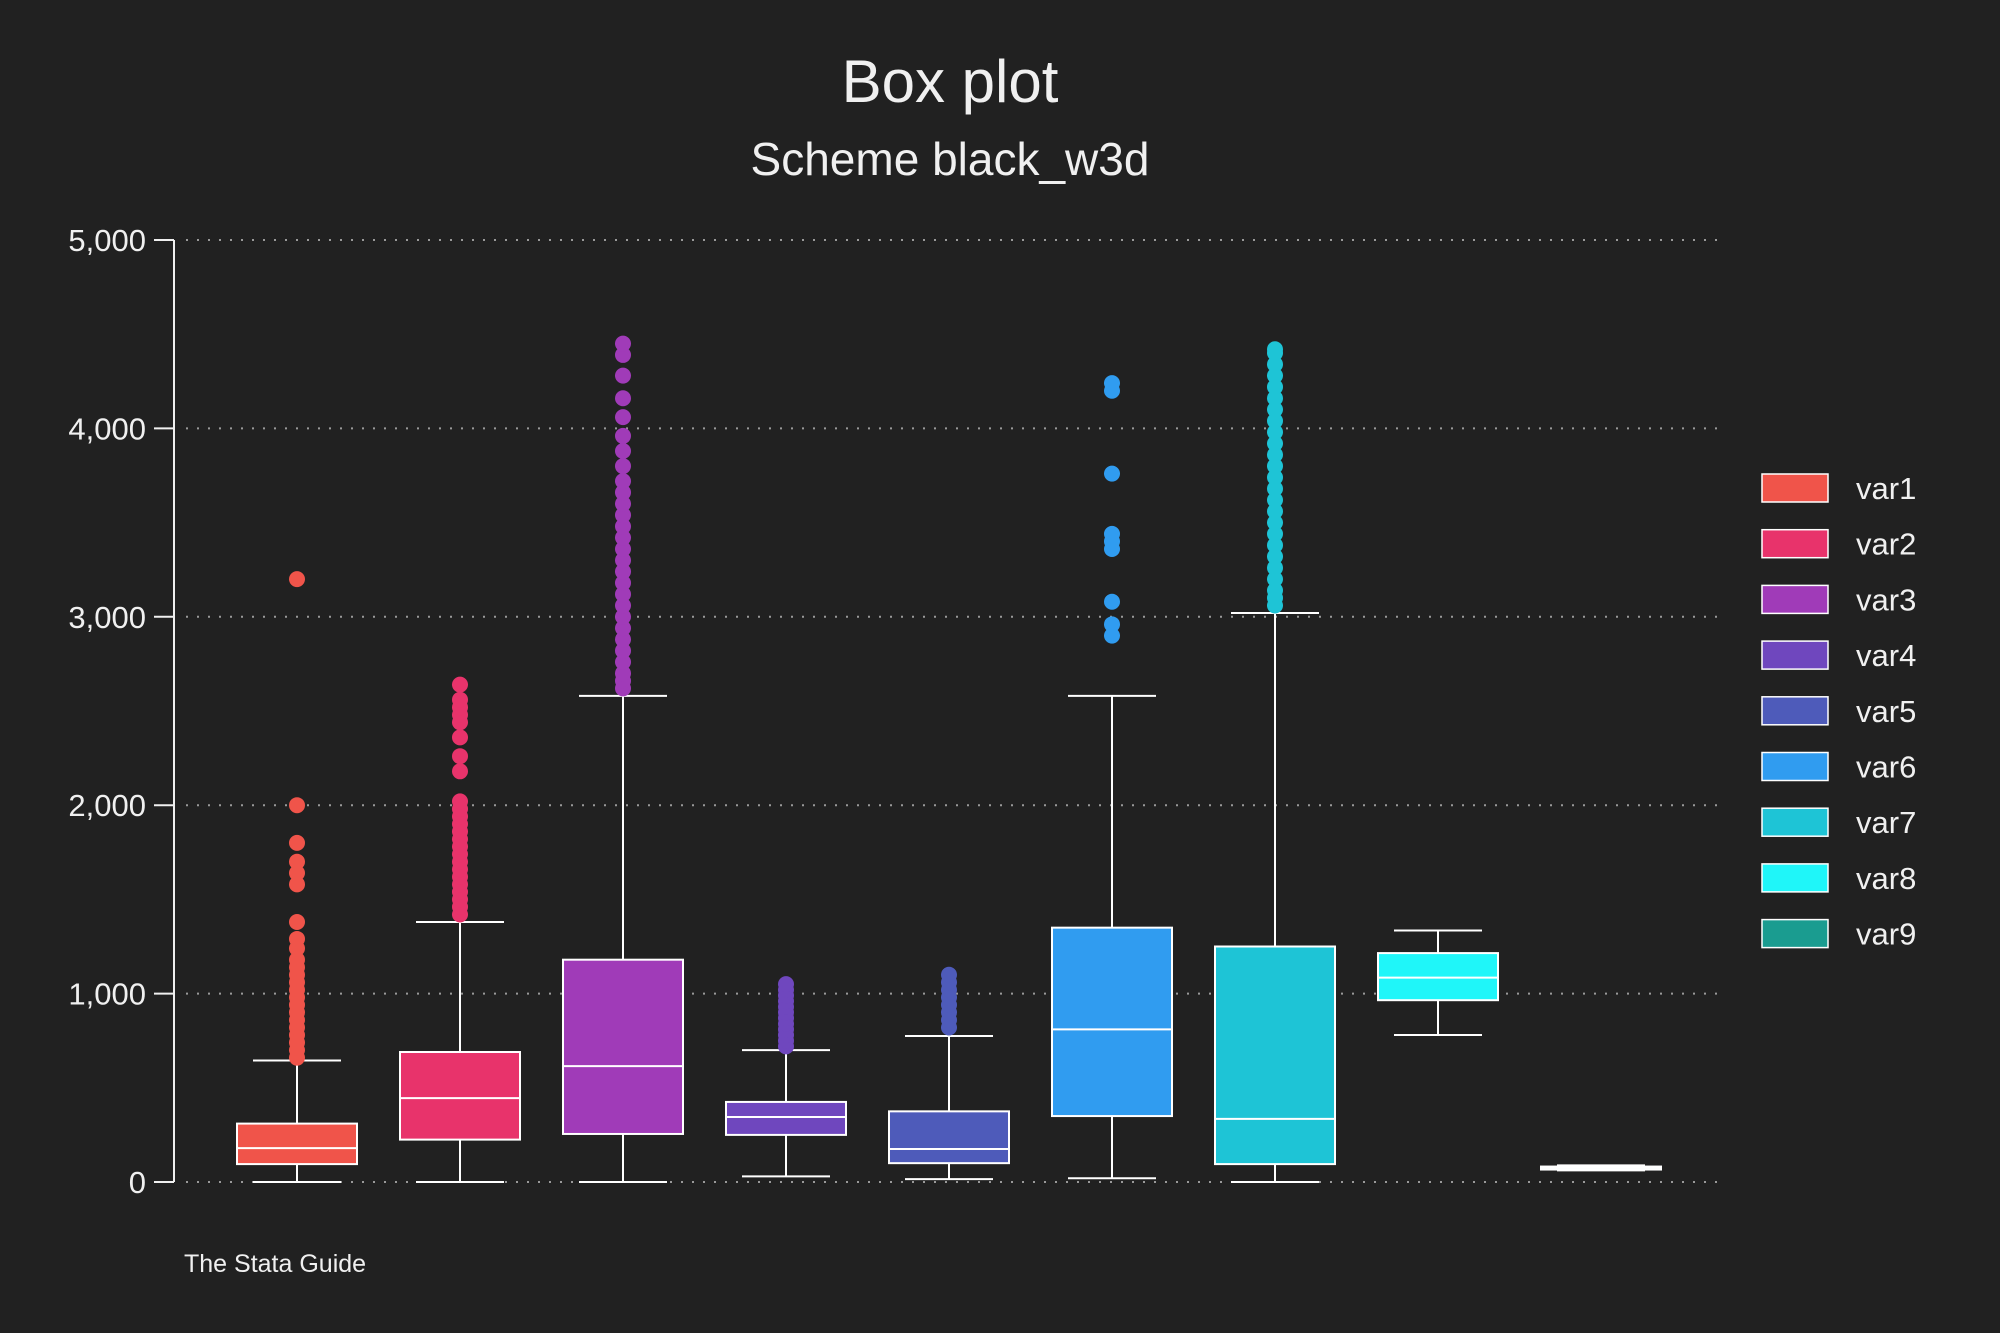  I want to click on legend-label-var9: var9, so click(1886, 934).